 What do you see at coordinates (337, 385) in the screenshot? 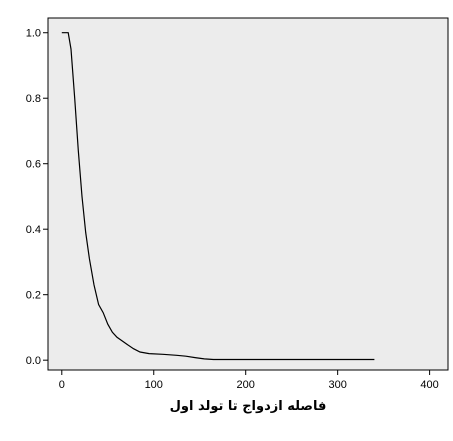
I see `x-tick-label: 300` at bounding box center [337, 385].